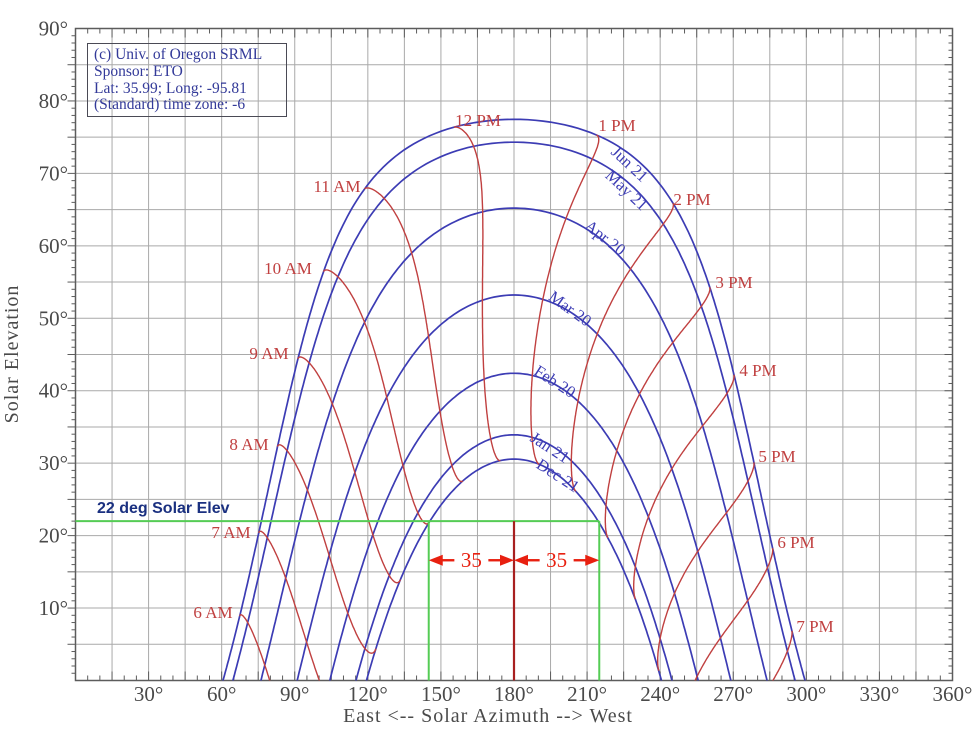  I want to click on hour-label-3-pm: 3 PM, so click(733, 282).